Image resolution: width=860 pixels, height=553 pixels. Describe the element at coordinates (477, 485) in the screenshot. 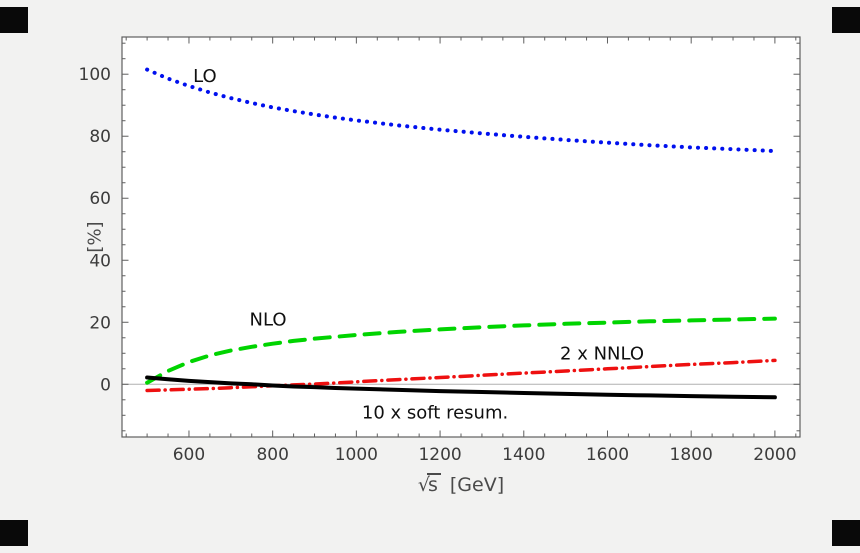

I see `x-axis-unit: [GeV]` at that location.